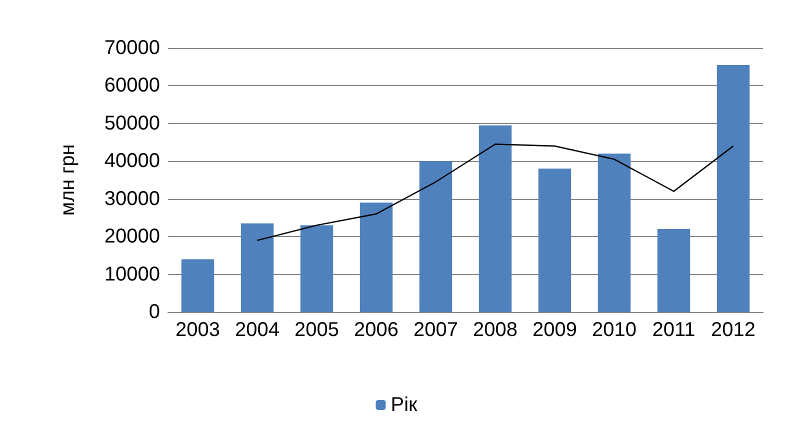 Image resolution: width=793 pixels, height=448 pixels. Describe the element at coordinates (316, 330) in the screenshot. I see `x-tick-label: 2005` at that location.